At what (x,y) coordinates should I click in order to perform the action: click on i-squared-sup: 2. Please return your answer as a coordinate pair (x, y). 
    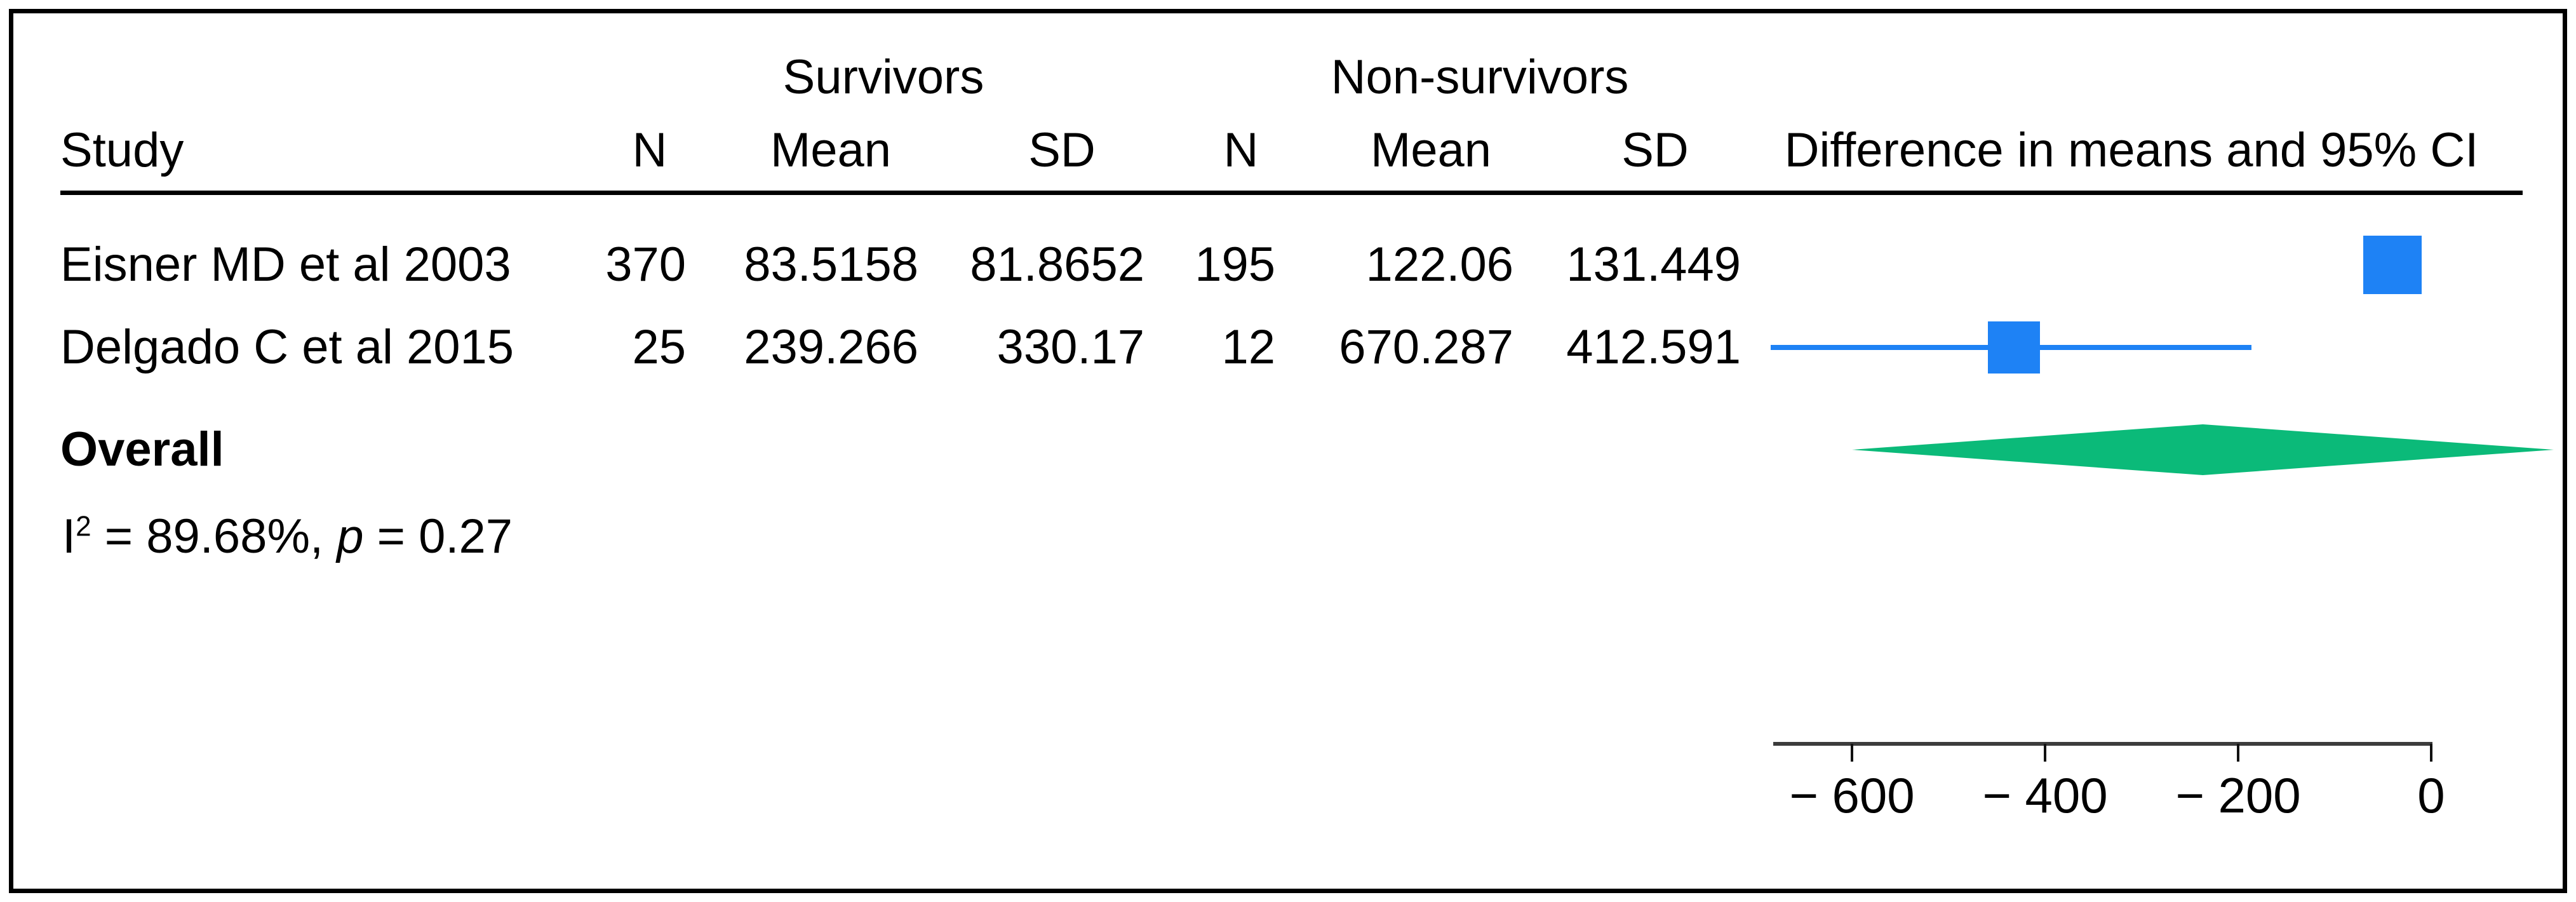
    Looking at the image, I should click on (83, 526).